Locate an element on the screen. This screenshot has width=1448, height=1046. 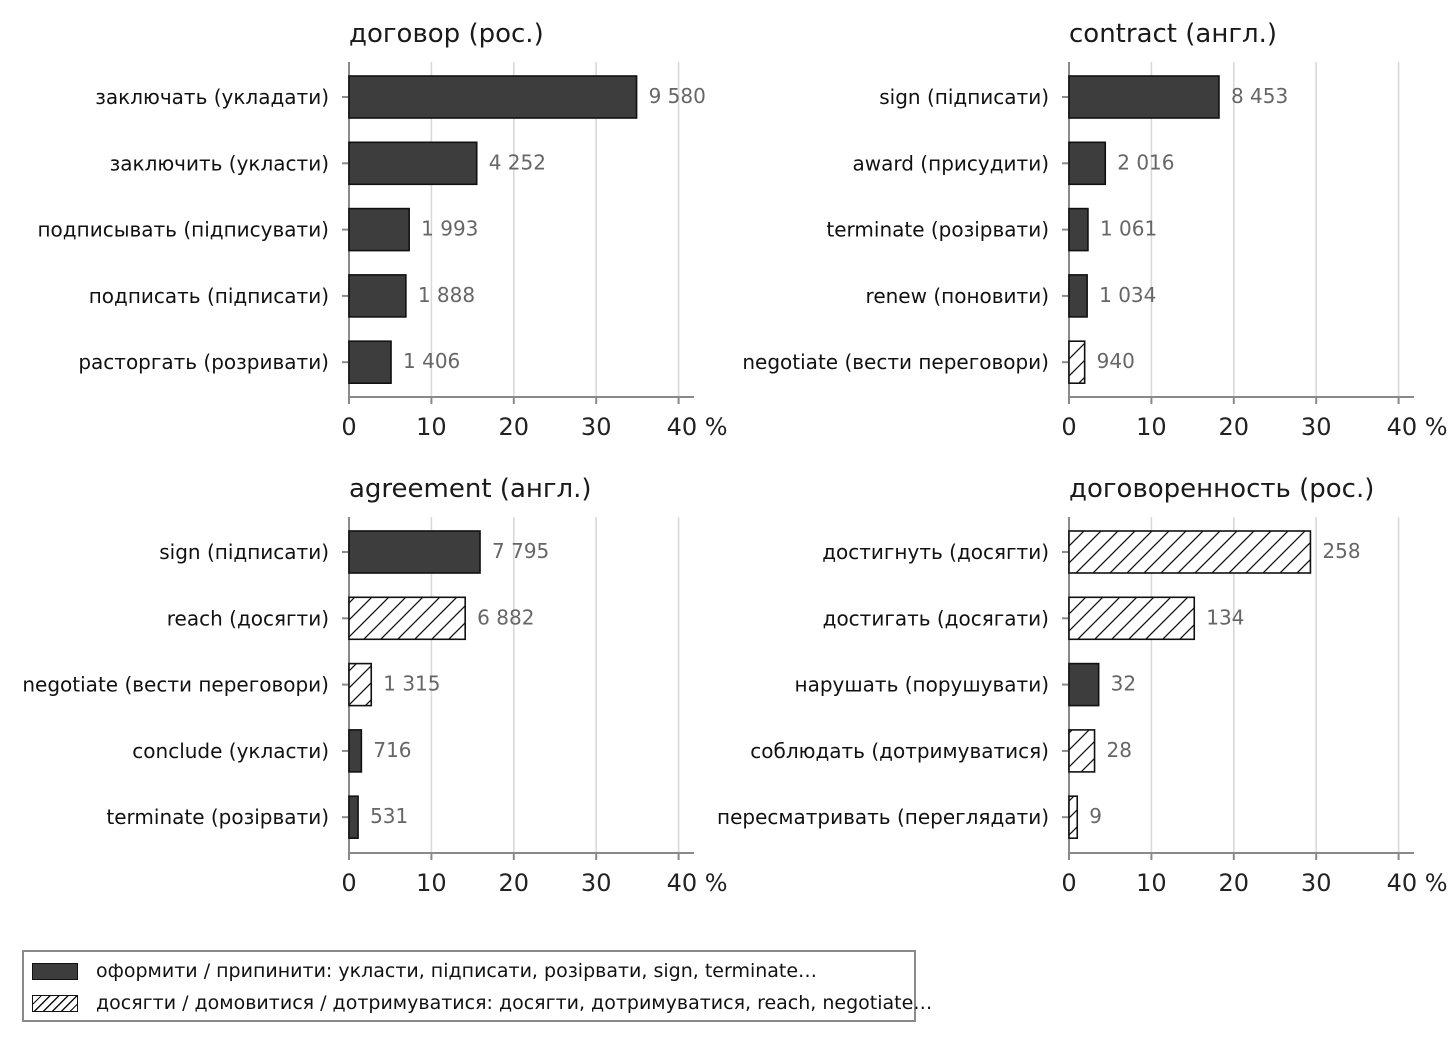
bar-value-label: 32 is located at coordinates (1123, 684).